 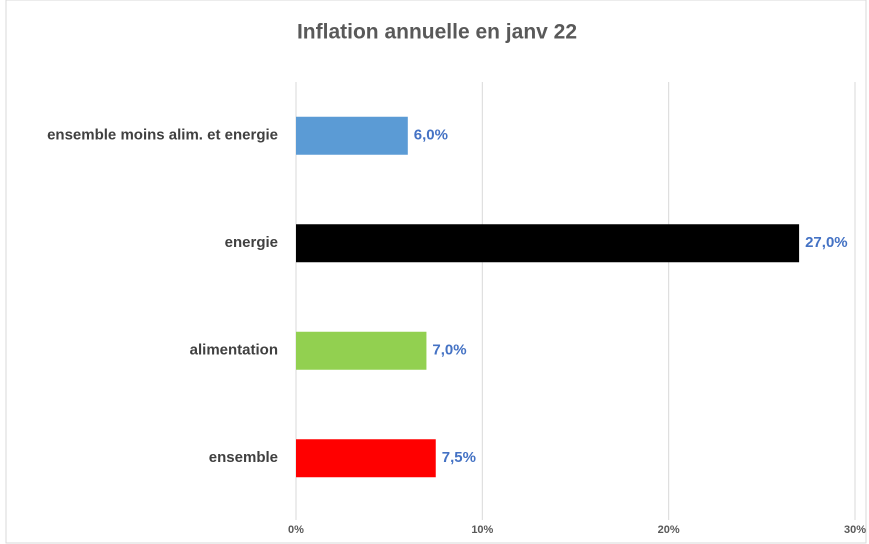 I want to click on x-tick-label: 30%, so click(x=855, y=530).